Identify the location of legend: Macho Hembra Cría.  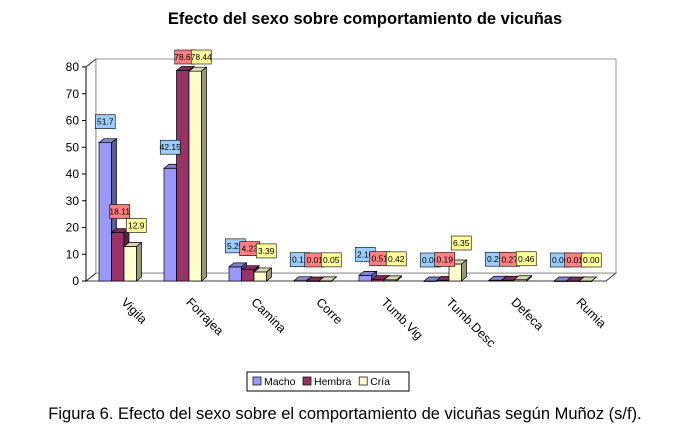
(328, 381).